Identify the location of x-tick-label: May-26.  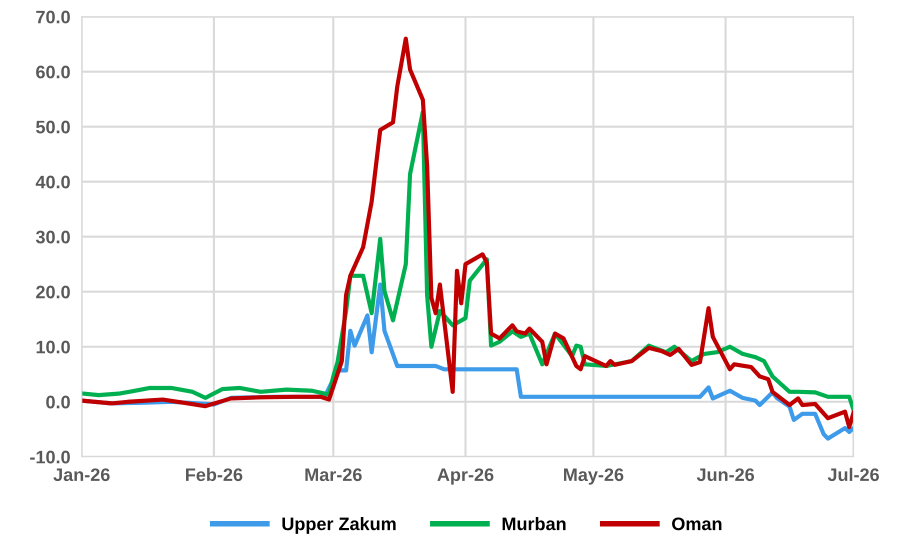
(594, 476).